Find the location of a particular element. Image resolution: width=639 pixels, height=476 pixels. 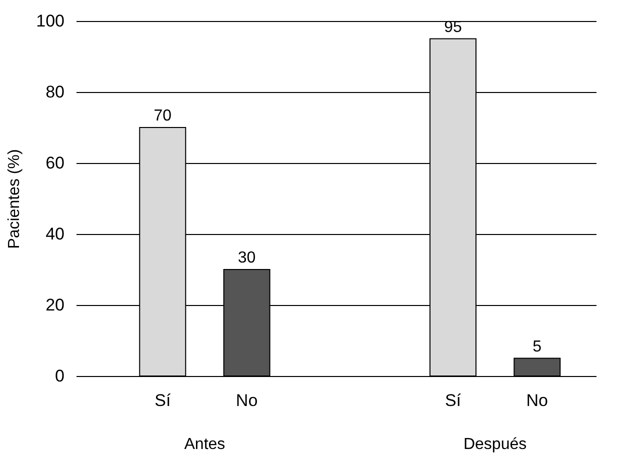

y-tick-label: 40 is located at coordinates (55, 234).